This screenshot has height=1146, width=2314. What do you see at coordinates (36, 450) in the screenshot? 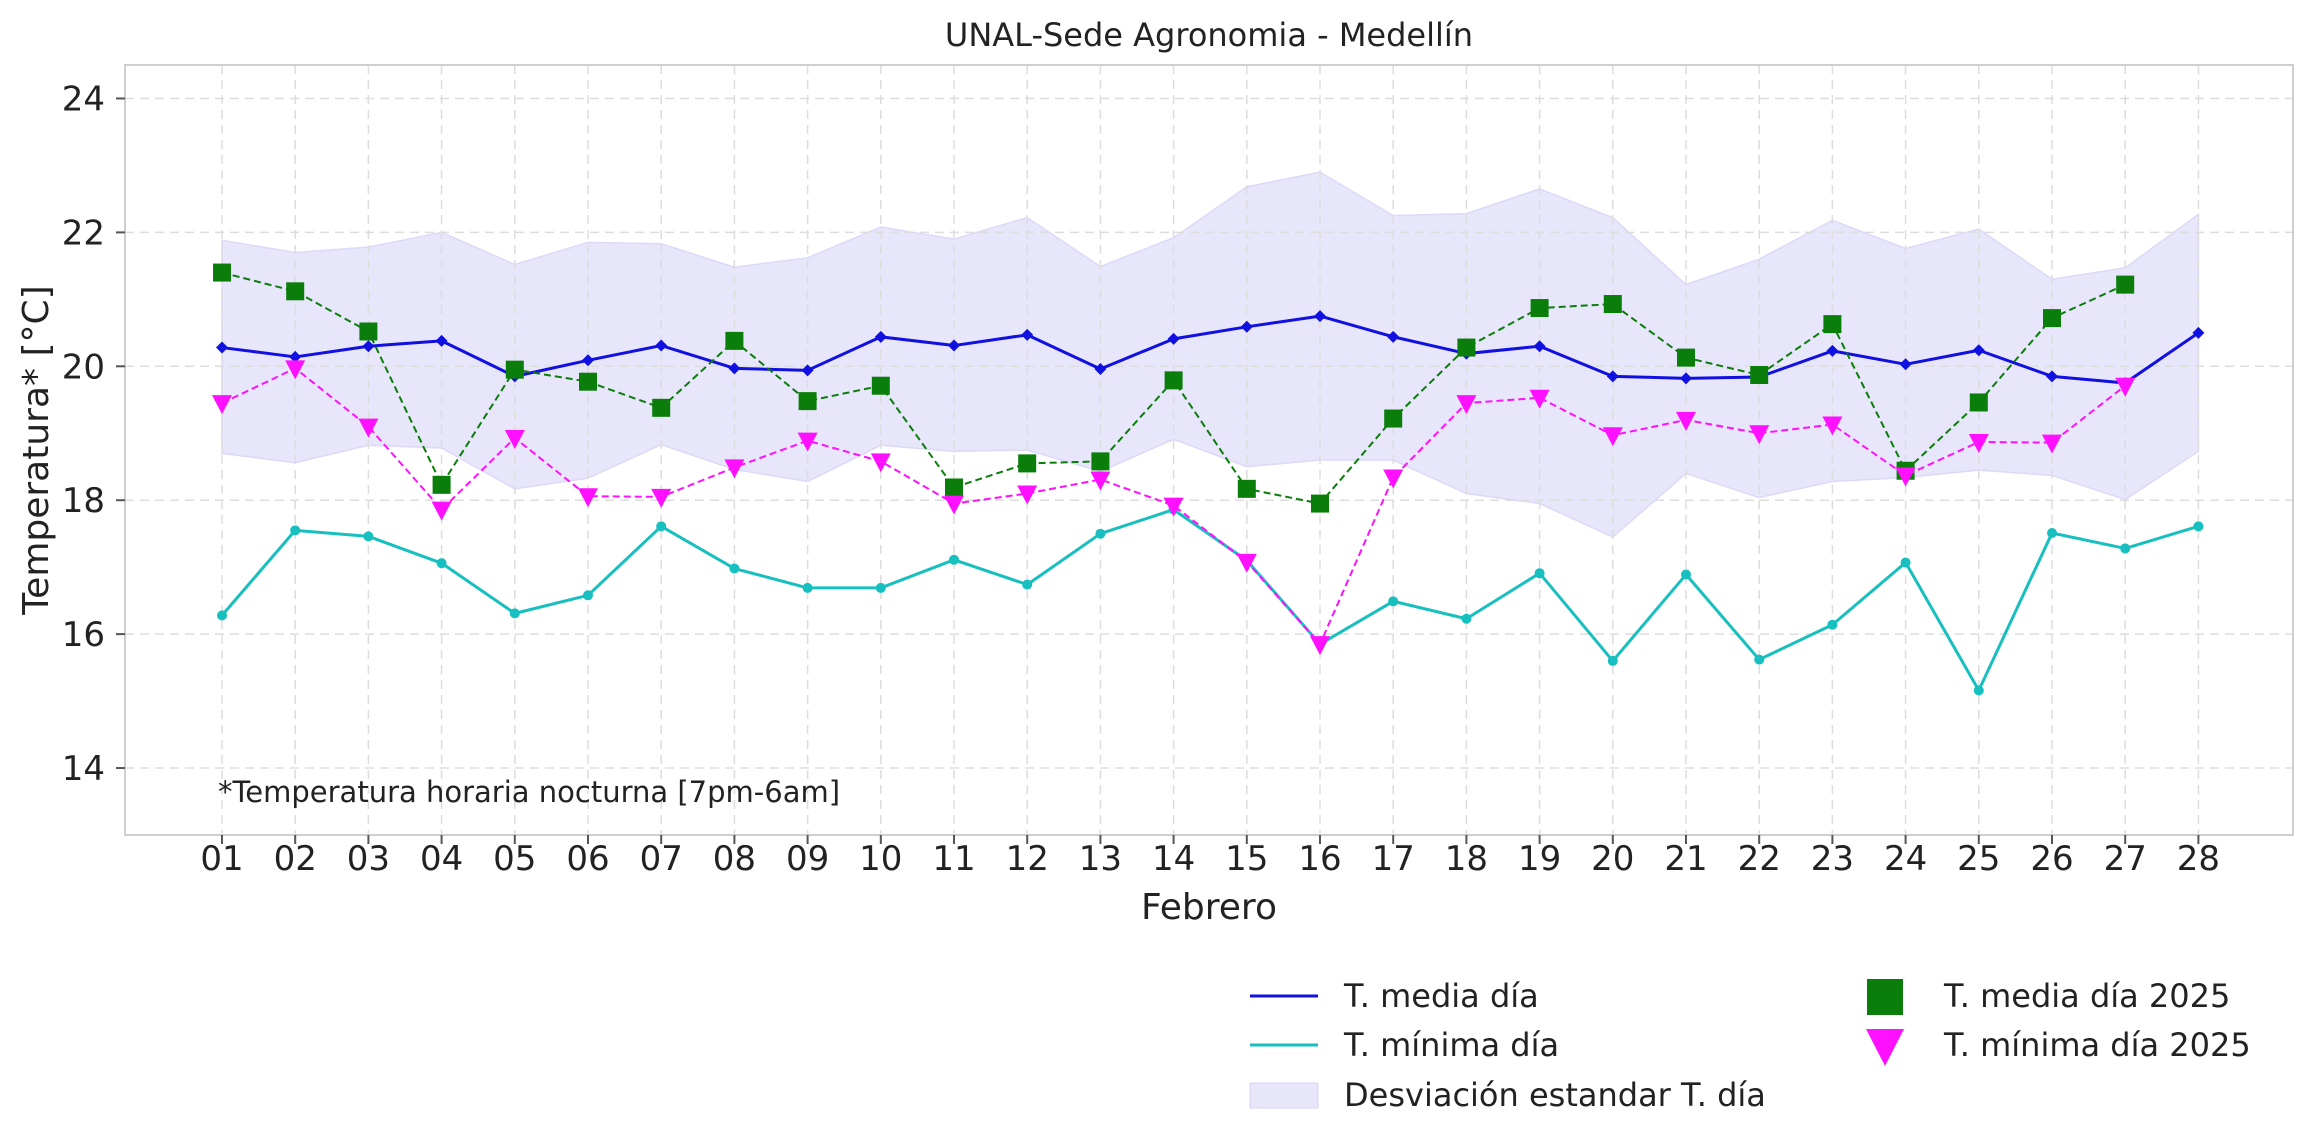
I see `y-axis-label: Temperatura* [°C]` at bounding box center [36, 450].